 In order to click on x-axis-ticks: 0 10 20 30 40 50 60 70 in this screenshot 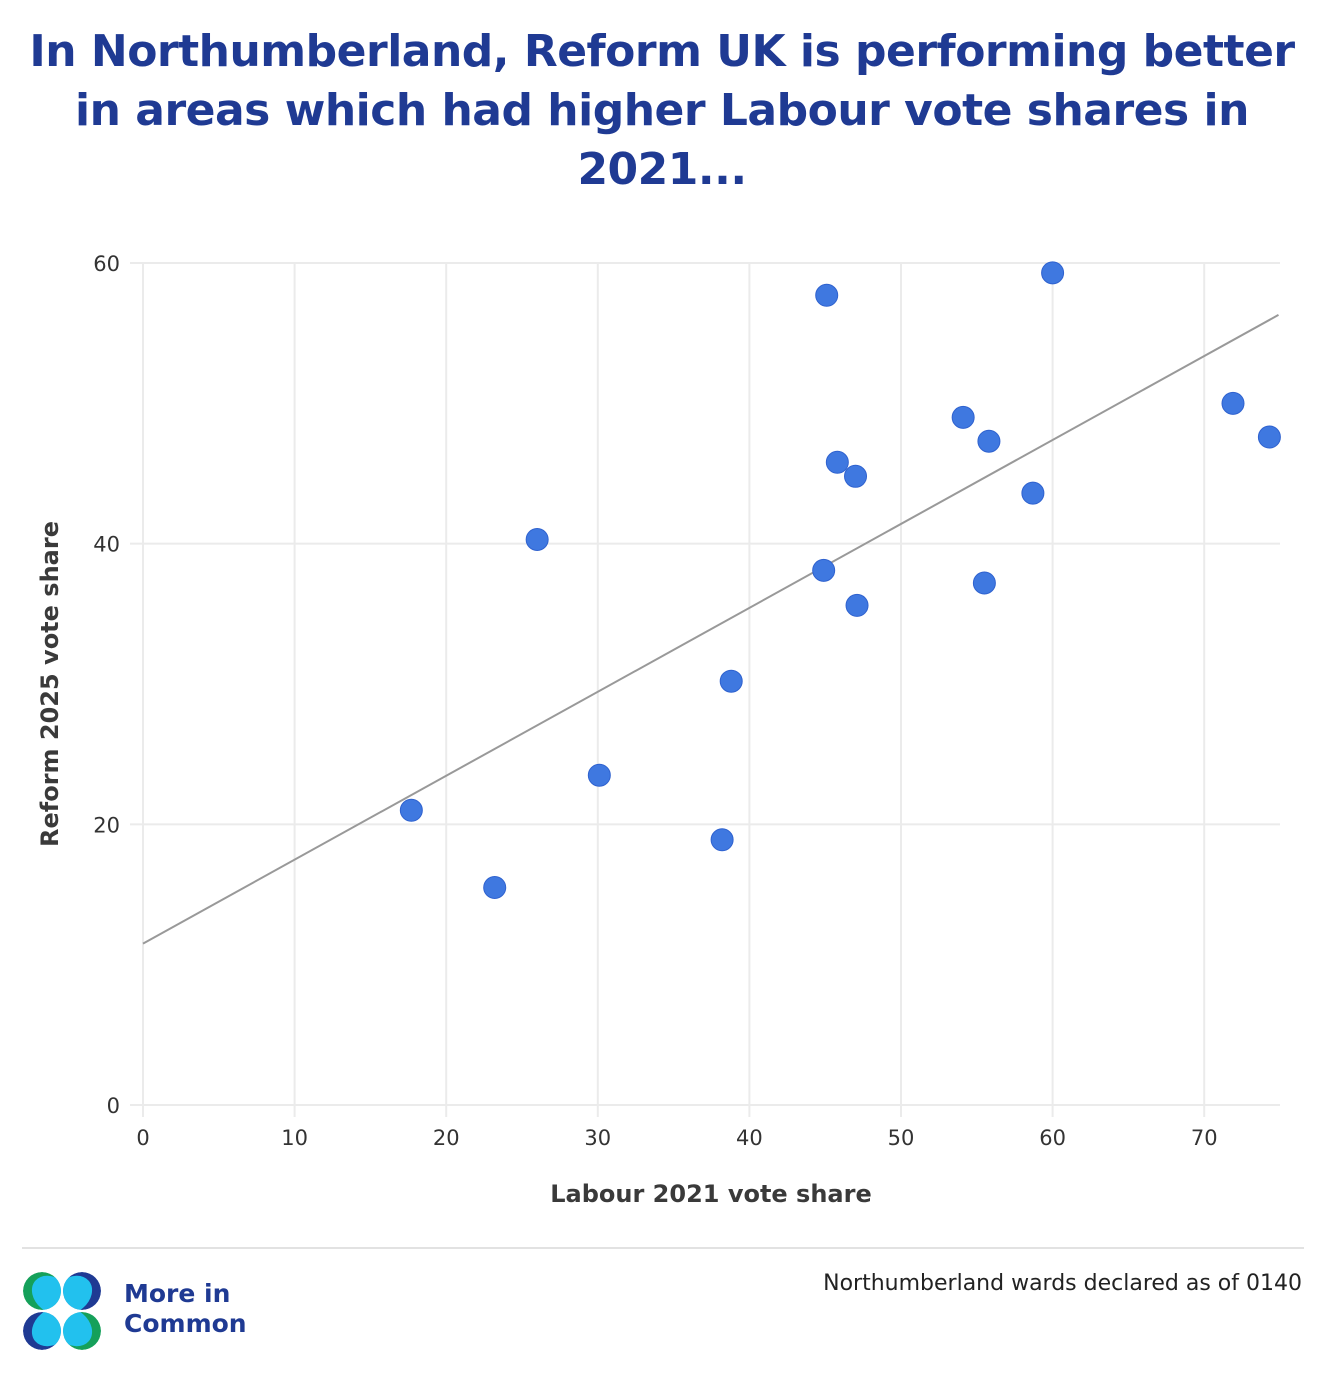, I will do `click(676, 1138)`.